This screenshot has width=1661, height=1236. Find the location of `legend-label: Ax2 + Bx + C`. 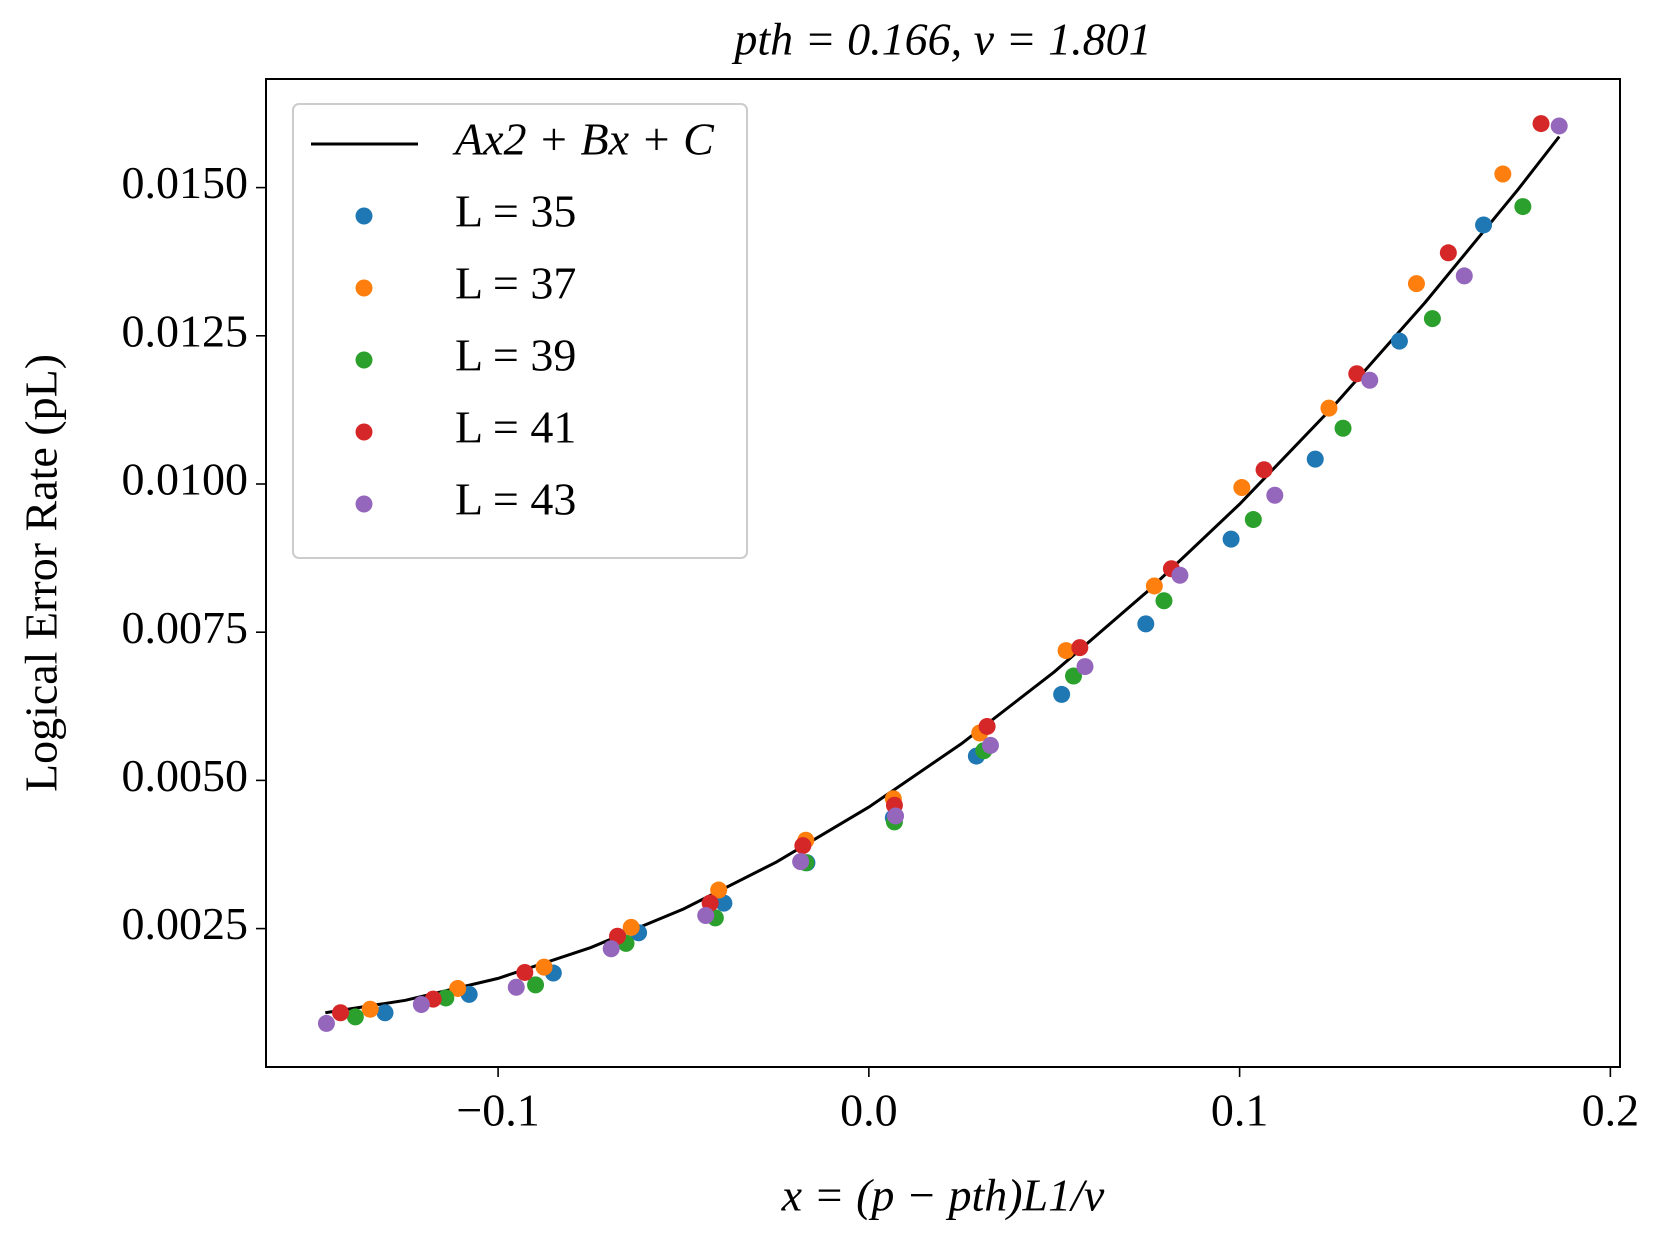

legend-label: Ax2 + Bx + C is located at coordinates (583, 139).